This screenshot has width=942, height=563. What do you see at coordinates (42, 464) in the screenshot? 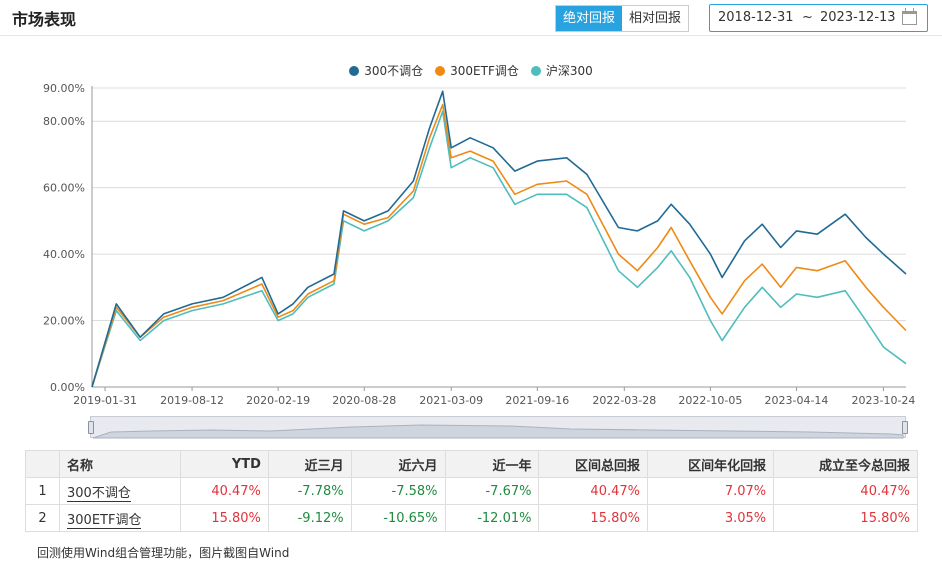
I see `table-header-index` at bounding box center [42, 464].